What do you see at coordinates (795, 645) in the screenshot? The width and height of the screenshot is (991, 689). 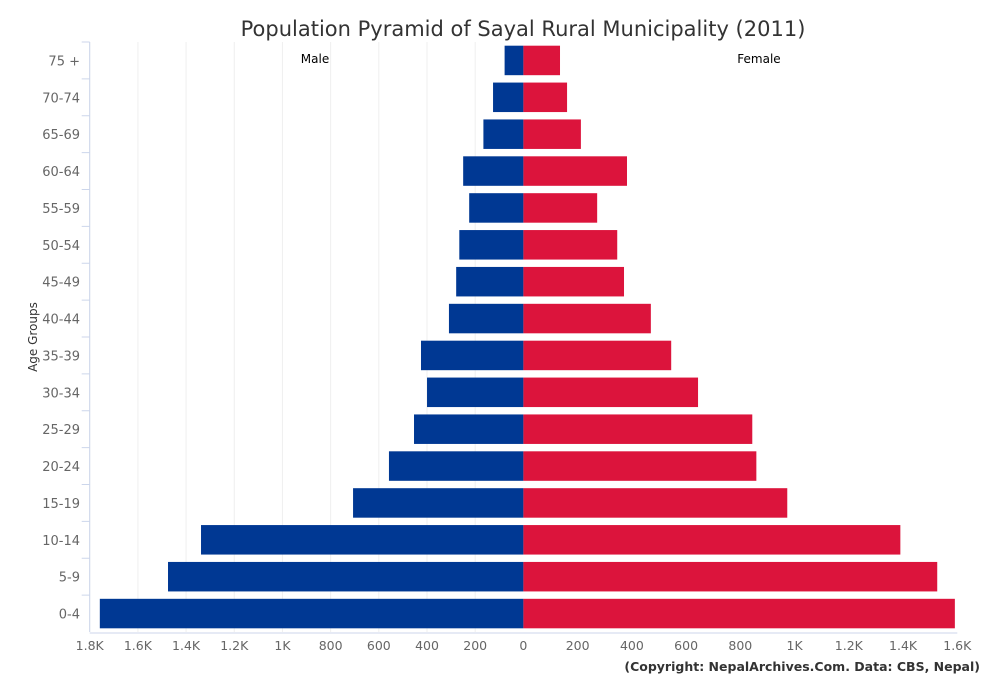 I see `female-axis-tick: 1K` at bounding box center [795, 645].